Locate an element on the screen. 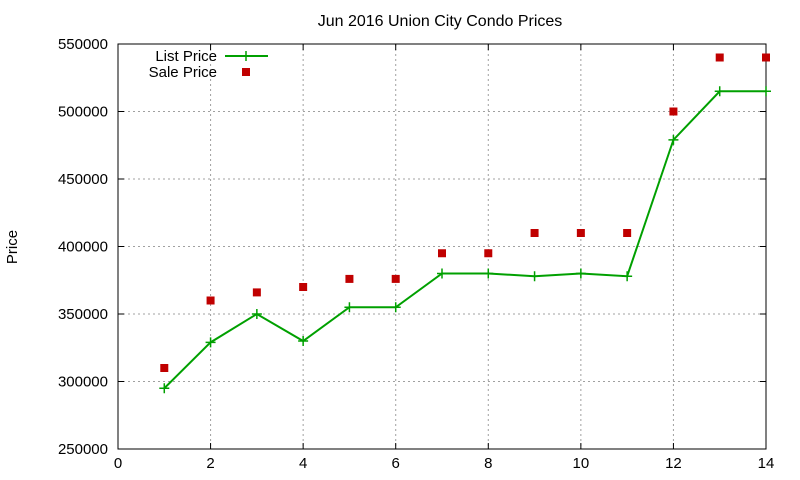 The image size is (800, 480). legend-label: Sale Price is located at coordinates (183, 72).